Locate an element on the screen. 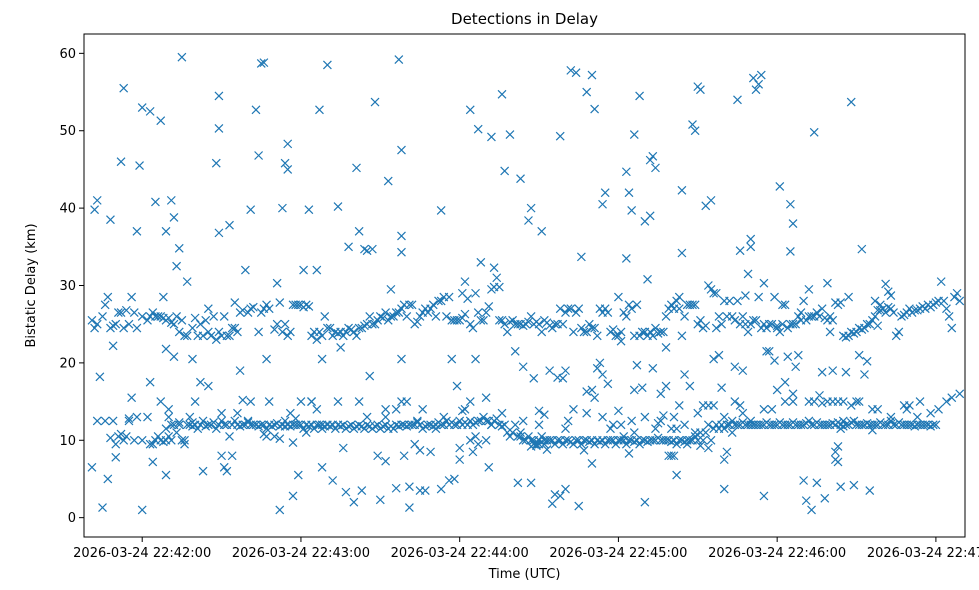 The width and height of the screenshot is (979, 590). y-tick-label: 20 is located at coordinates (67, 363).